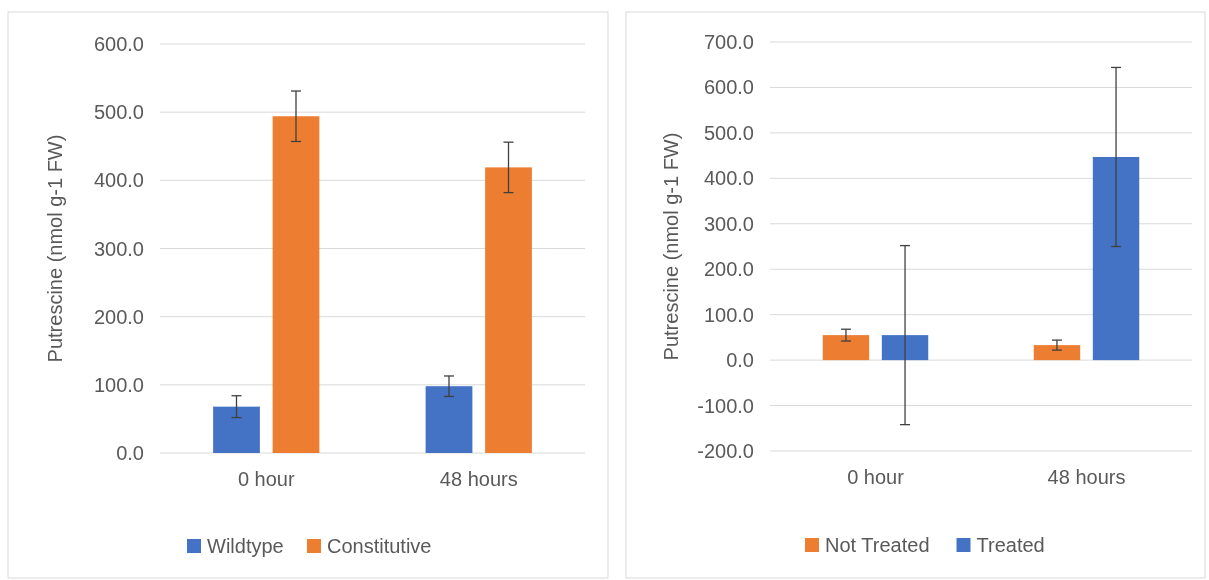 The width and height of the screenshot is (1209, 580). I want to click on legend-label: Constitutive, so click(379, 546).